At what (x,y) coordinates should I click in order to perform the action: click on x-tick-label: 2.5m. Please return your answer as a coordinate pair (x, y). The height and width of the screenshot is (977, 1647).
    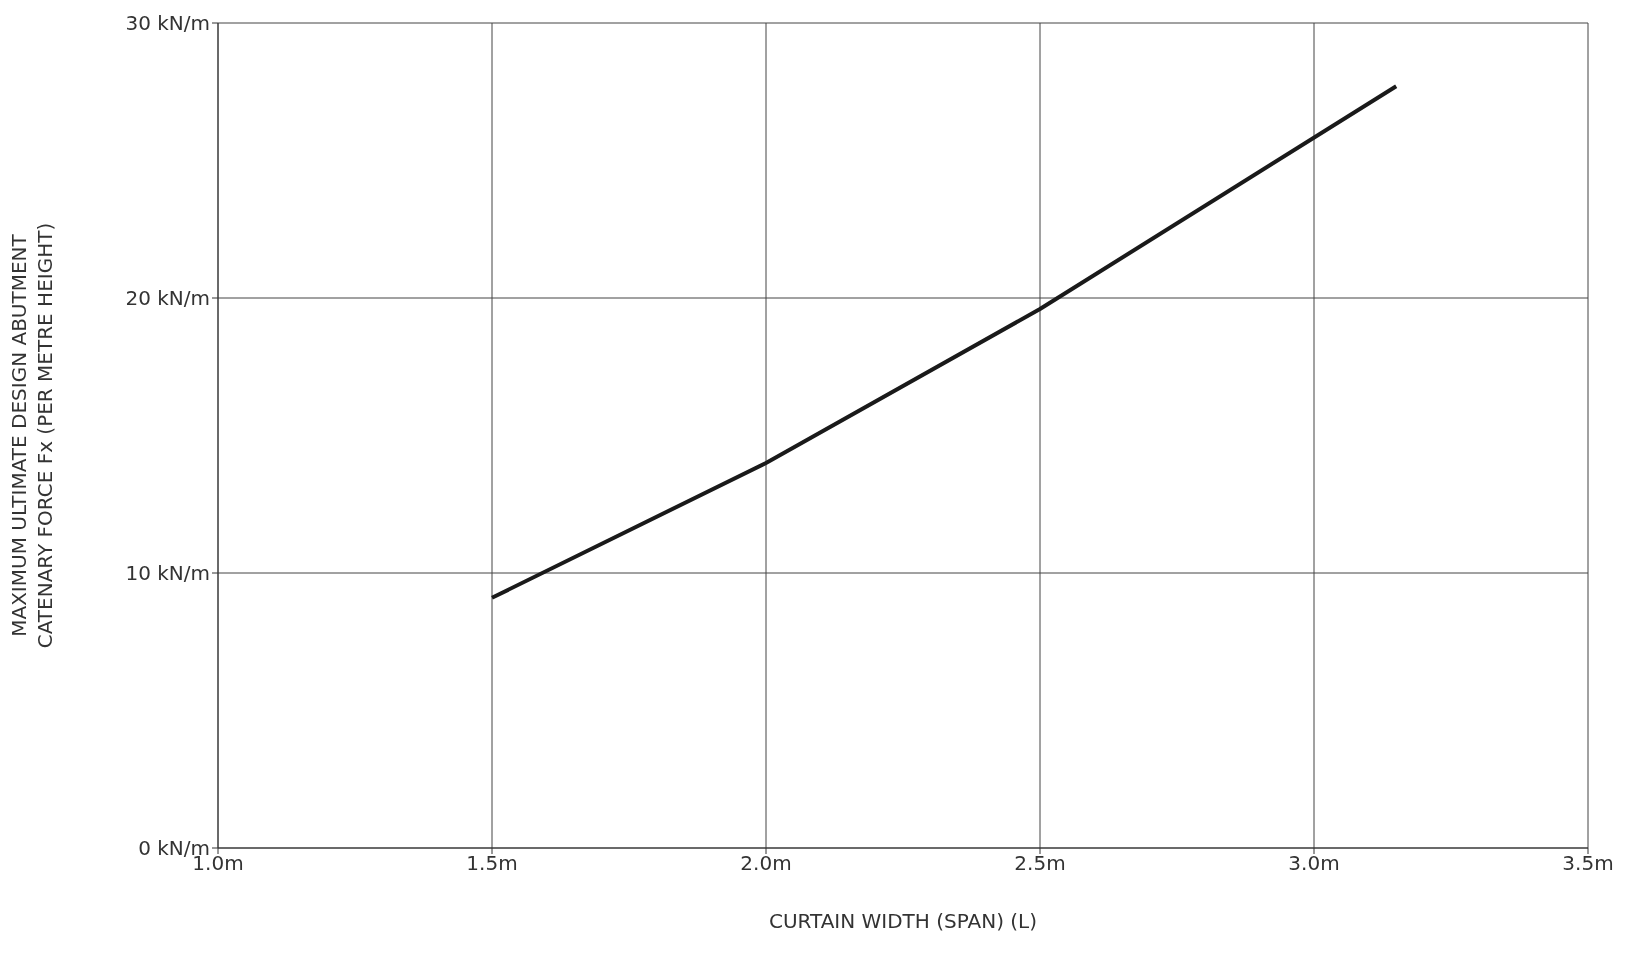
    Looking at the image, I should click on (1040, 863).